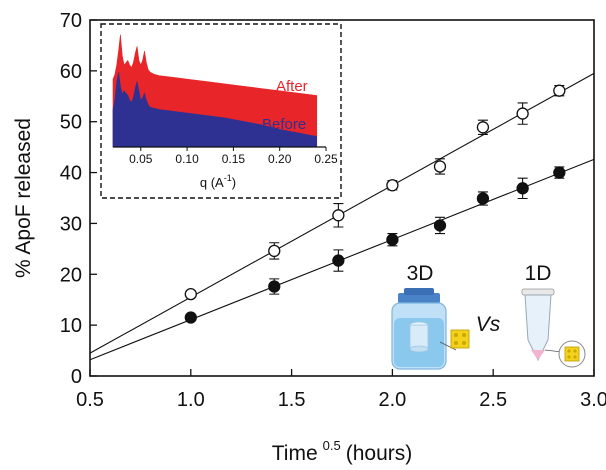 This screenshot has width=606, height=470. What do you see at coordinates (141, 159) in the screenshot?
I see `inset-x-tick-label: 0.05` at bounding box center [141, 159].